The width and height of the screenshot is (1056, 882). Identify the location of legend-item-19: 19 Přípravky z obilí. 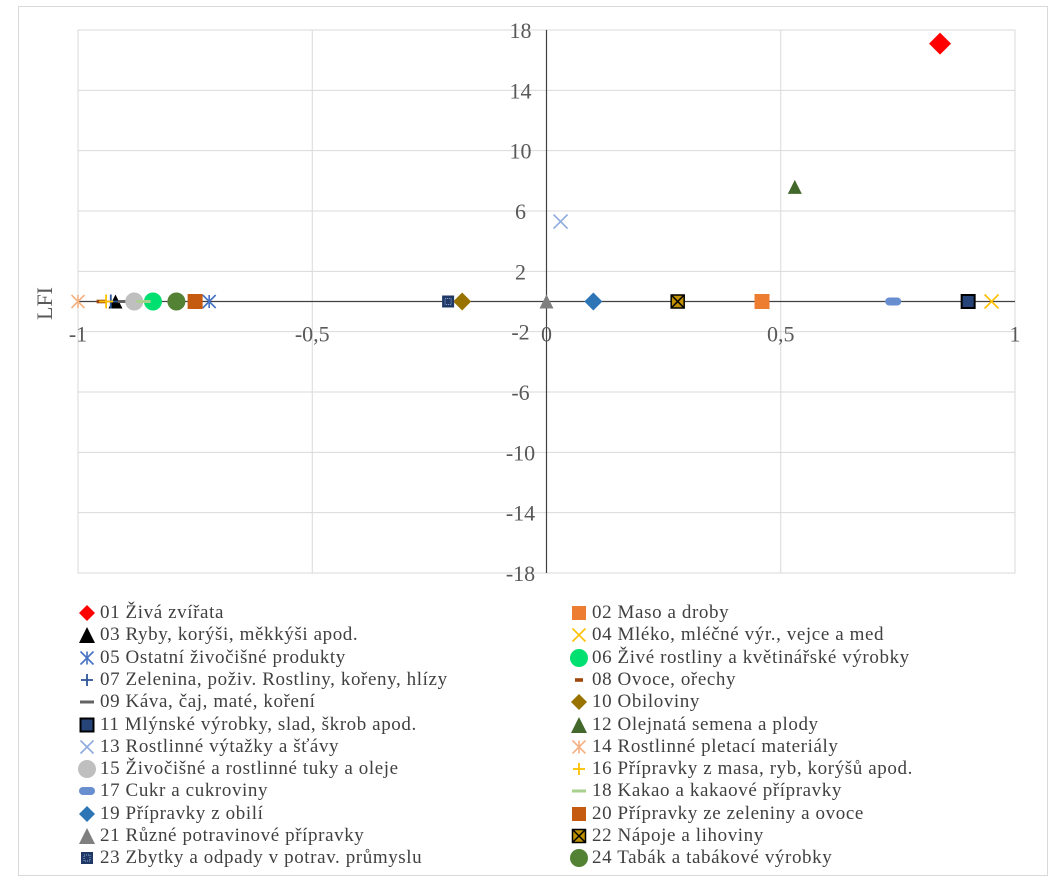
(169, 814).